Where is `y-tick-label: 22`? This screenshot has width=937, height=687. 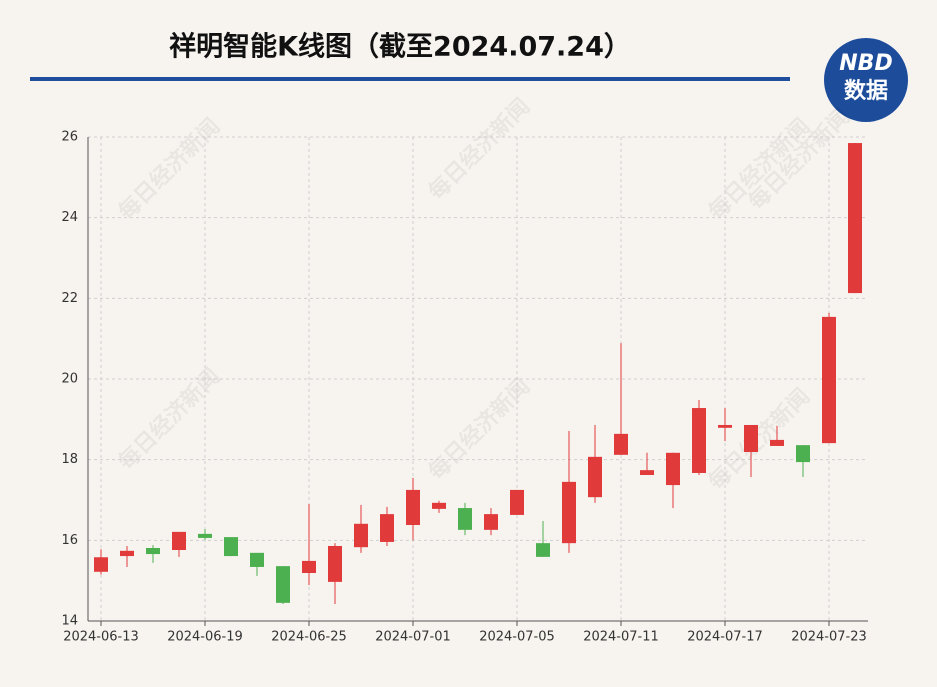 y-tick-label: 22 is located at coordinates (69, 298).